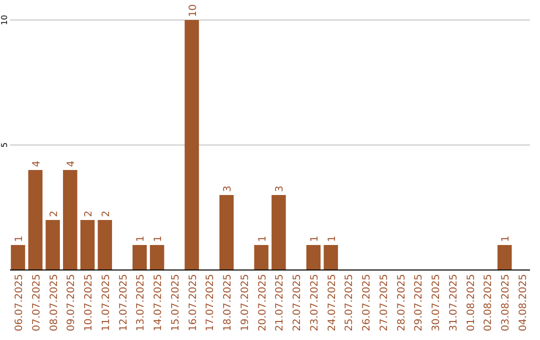  Describe the element at coordinates (193, 10) in the screenshot. I see `data-label: 10` at that location.